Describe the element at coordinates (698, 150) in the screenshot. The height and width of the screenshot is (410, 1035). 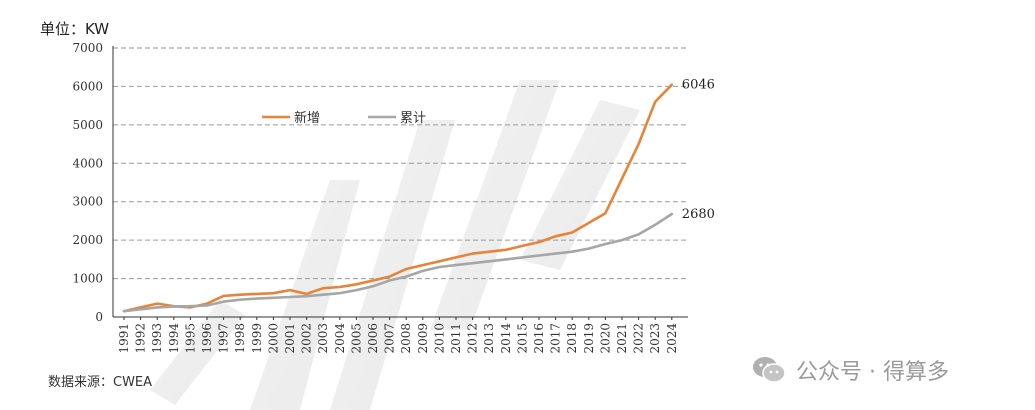
I see `end-labels: 6046 2680` at that location.